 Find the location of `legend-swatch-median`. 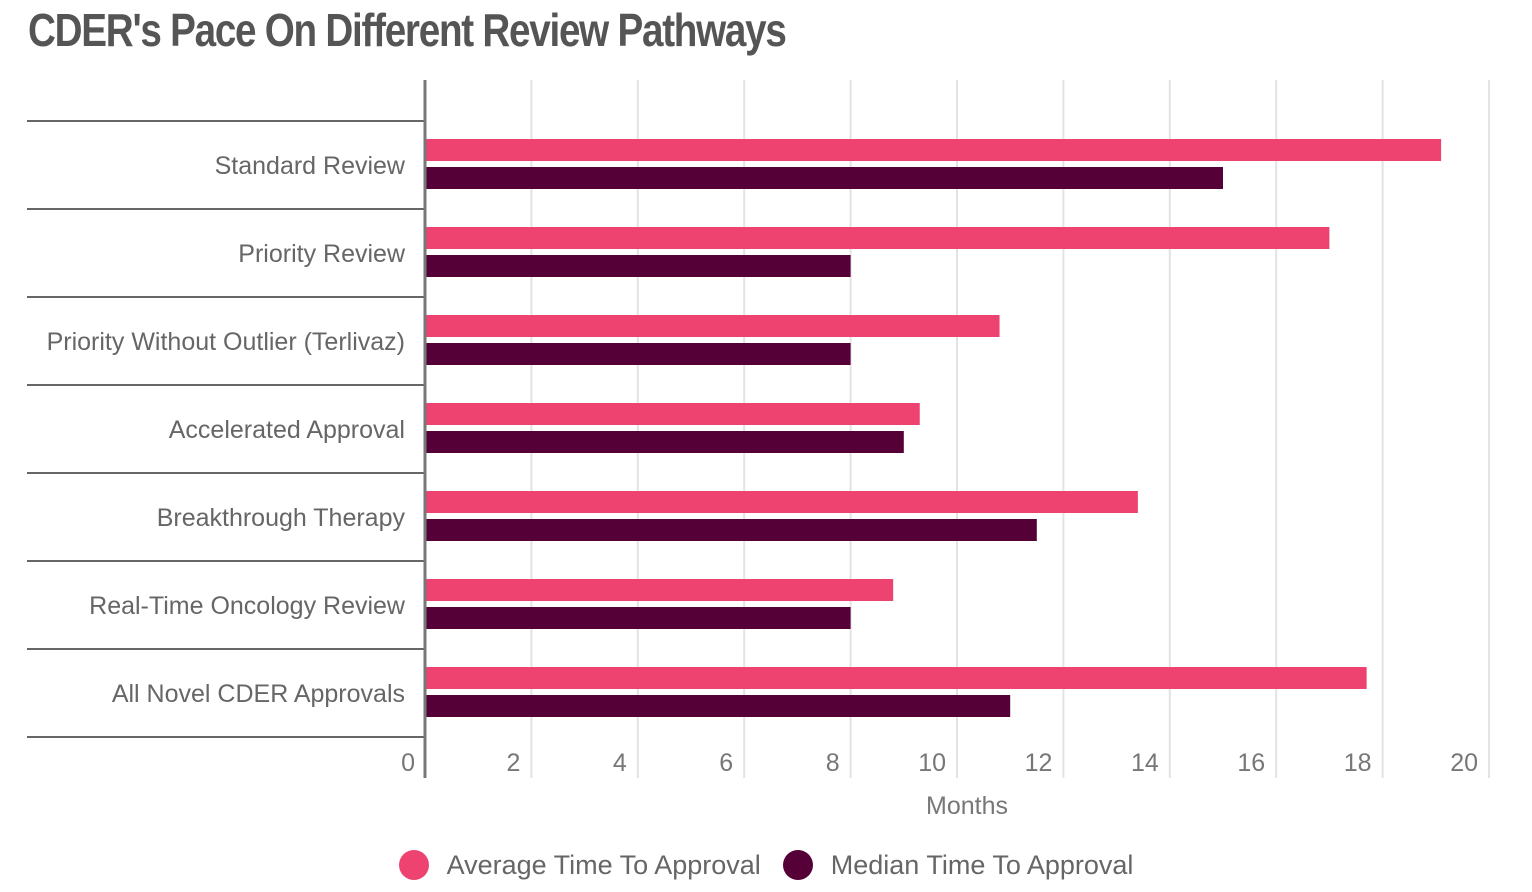

legend-swatch-median is located at coordinates (797, 865).